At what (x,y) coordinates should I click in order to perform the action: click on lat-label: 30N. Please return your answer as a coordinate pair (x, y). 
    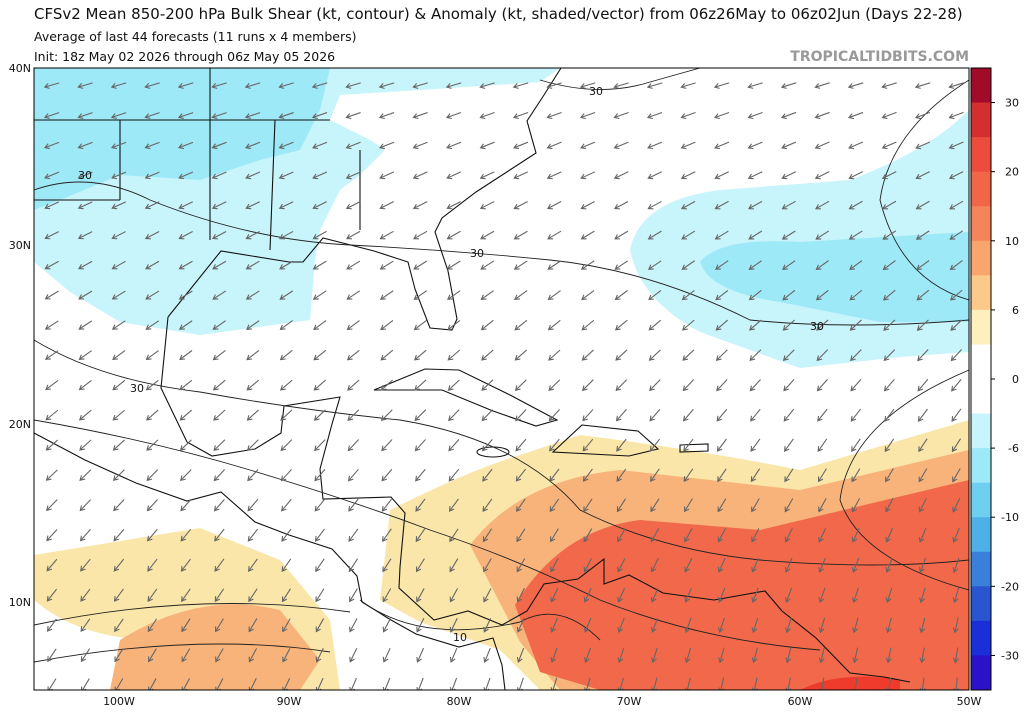
    Looking at the image, I should click on (20, 245).